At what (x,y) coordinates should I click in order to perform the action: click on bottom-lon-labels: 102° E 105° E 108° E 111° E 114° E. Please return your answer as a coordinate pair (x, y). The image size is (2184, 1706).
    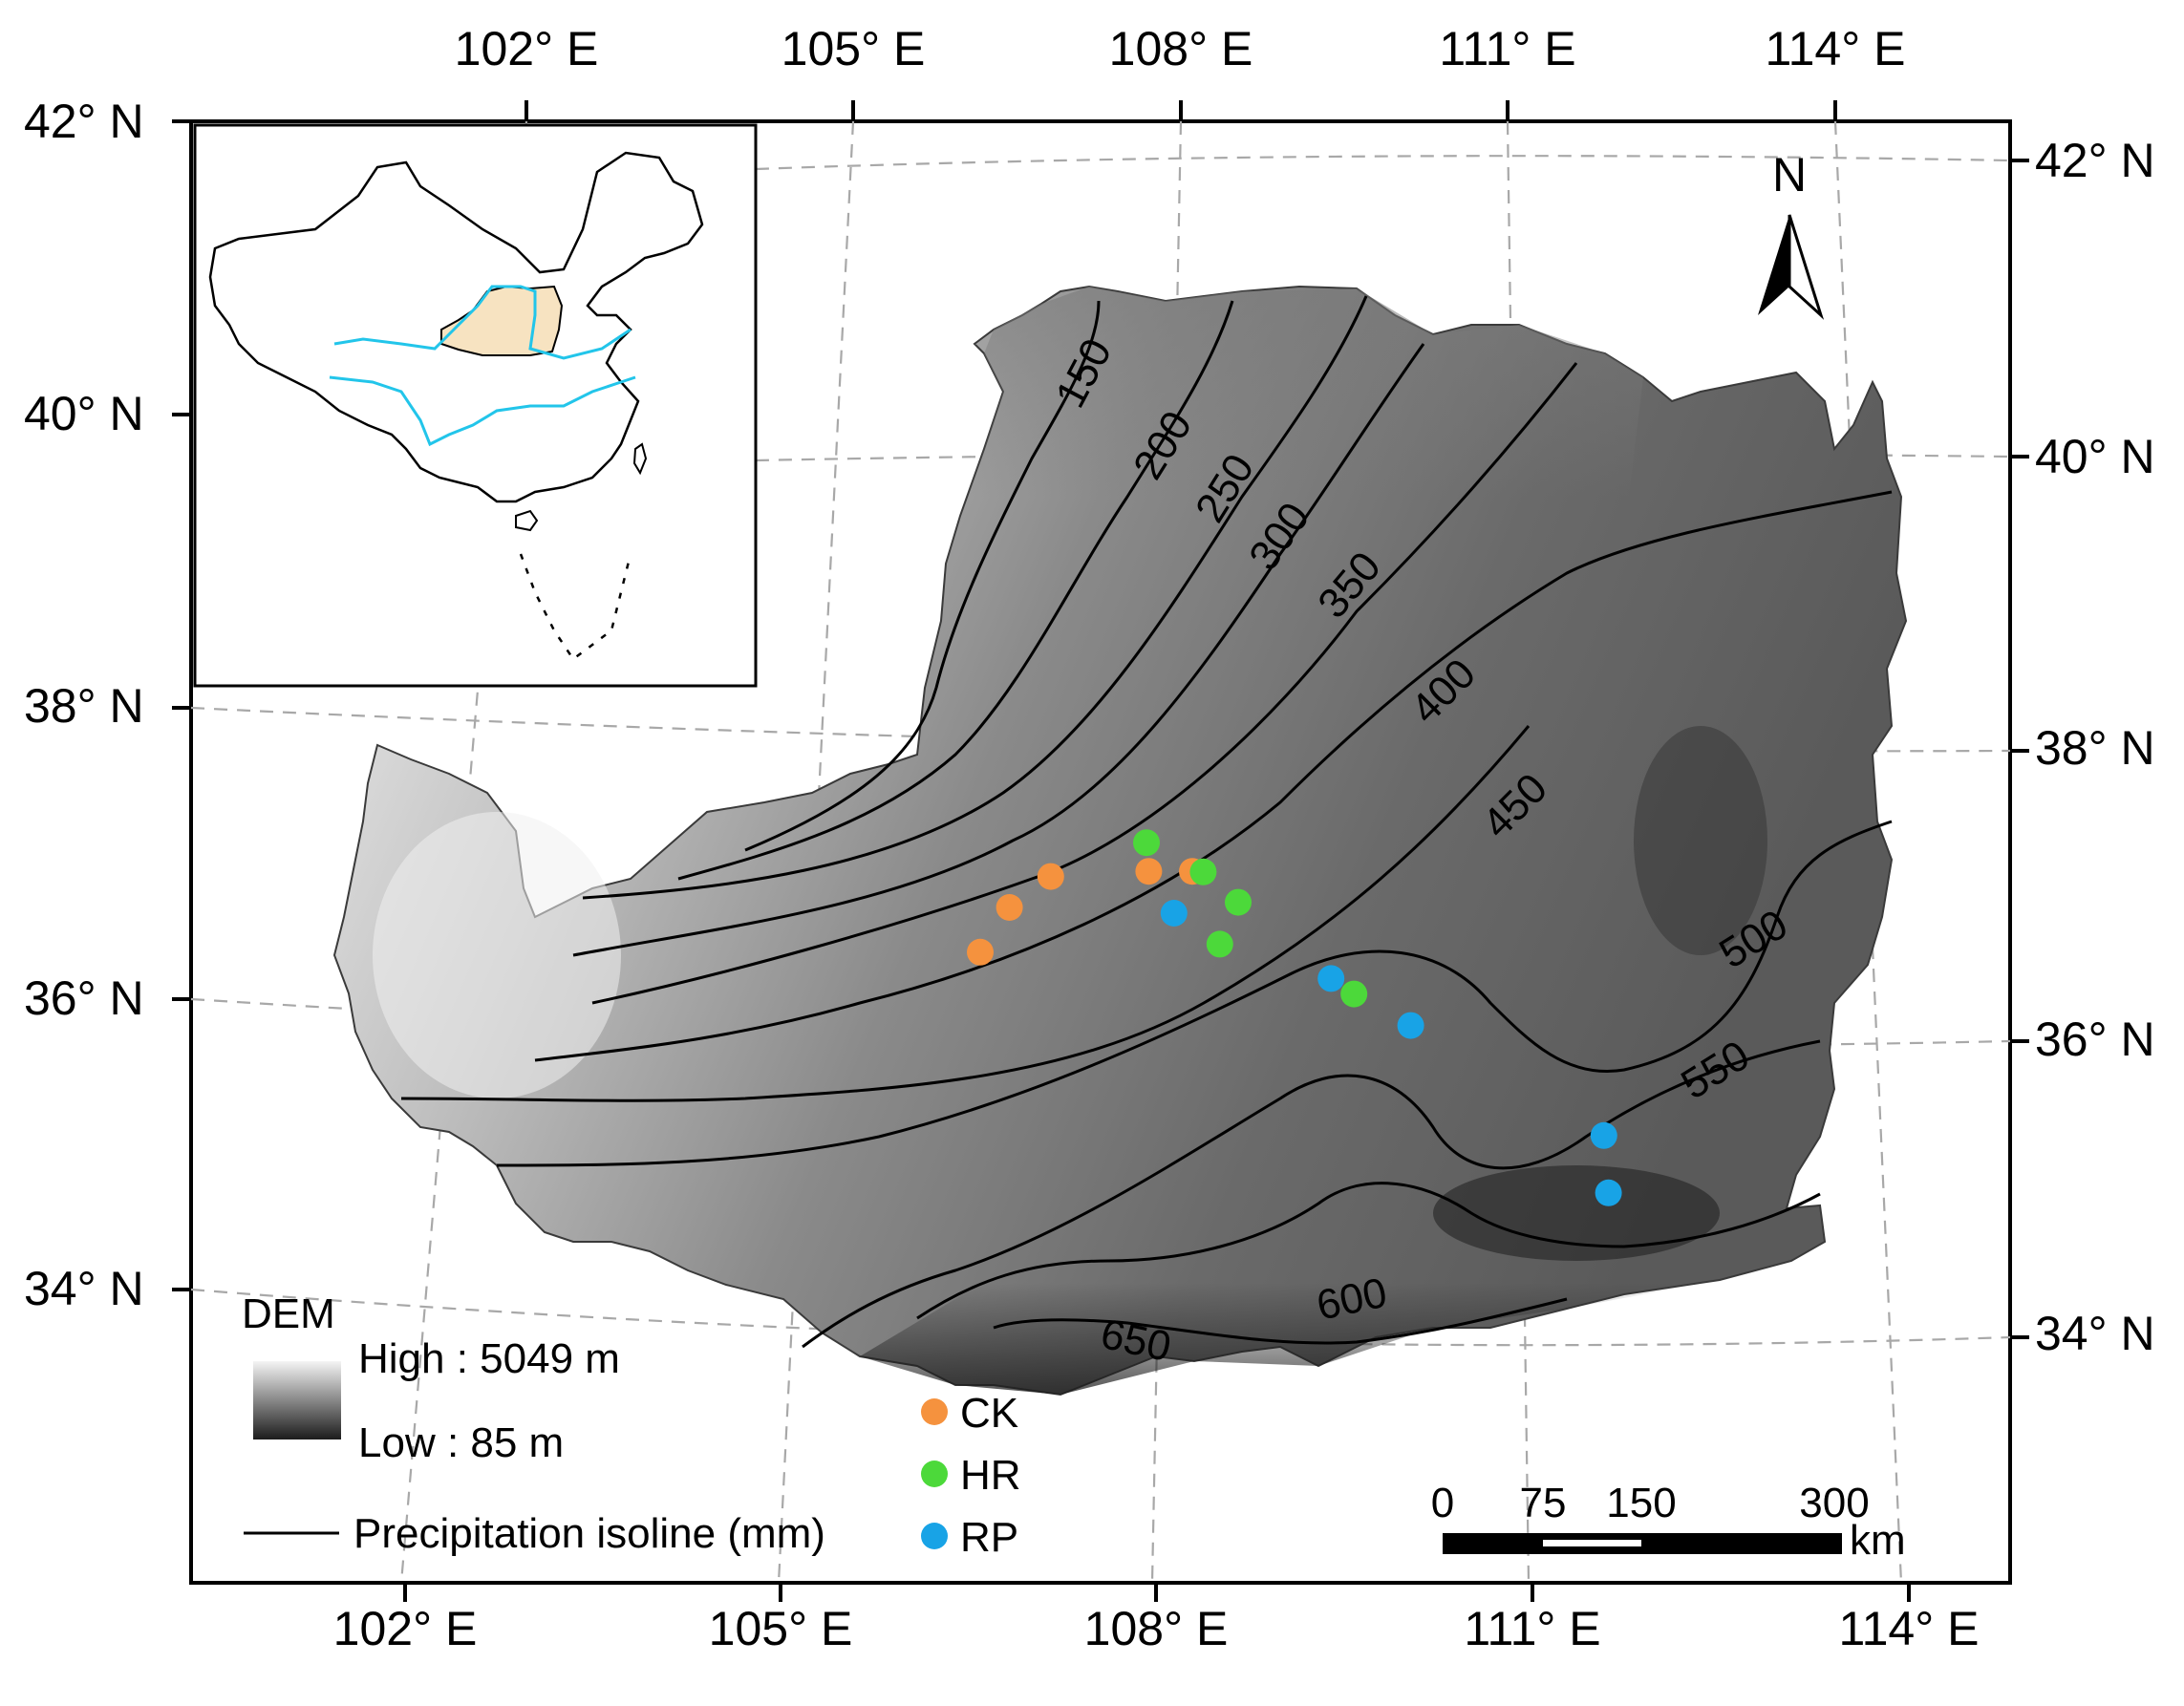
    Looking at the image, I should click on (1156, 1619).